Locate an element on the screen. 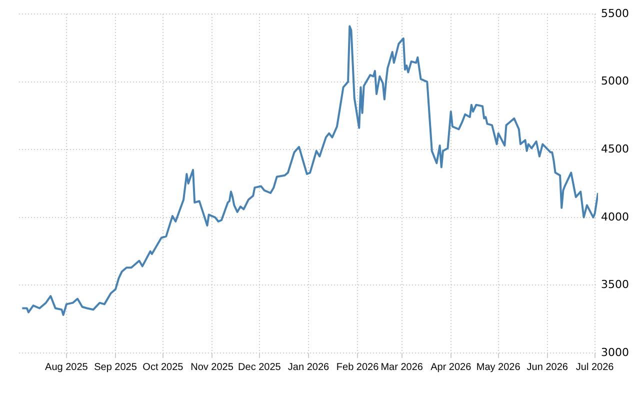 This screenshot has height=400, width=640. x-tick-label: Mar 2026 is located at coordinates (402, 367).